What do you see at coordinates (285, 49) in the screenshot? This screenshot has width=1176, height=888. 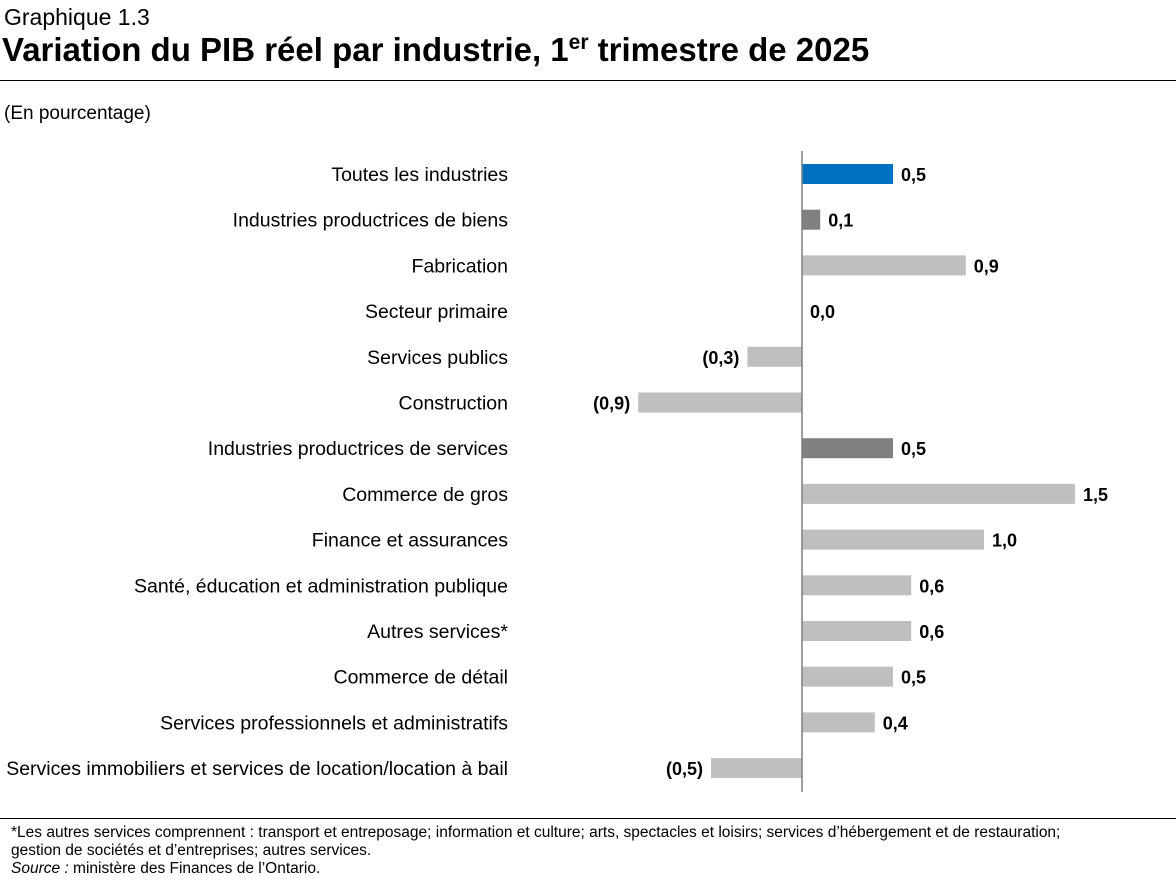 I see `title-main: Variation du PIB réel par industrie, 1` at bounding box center [285, 49].